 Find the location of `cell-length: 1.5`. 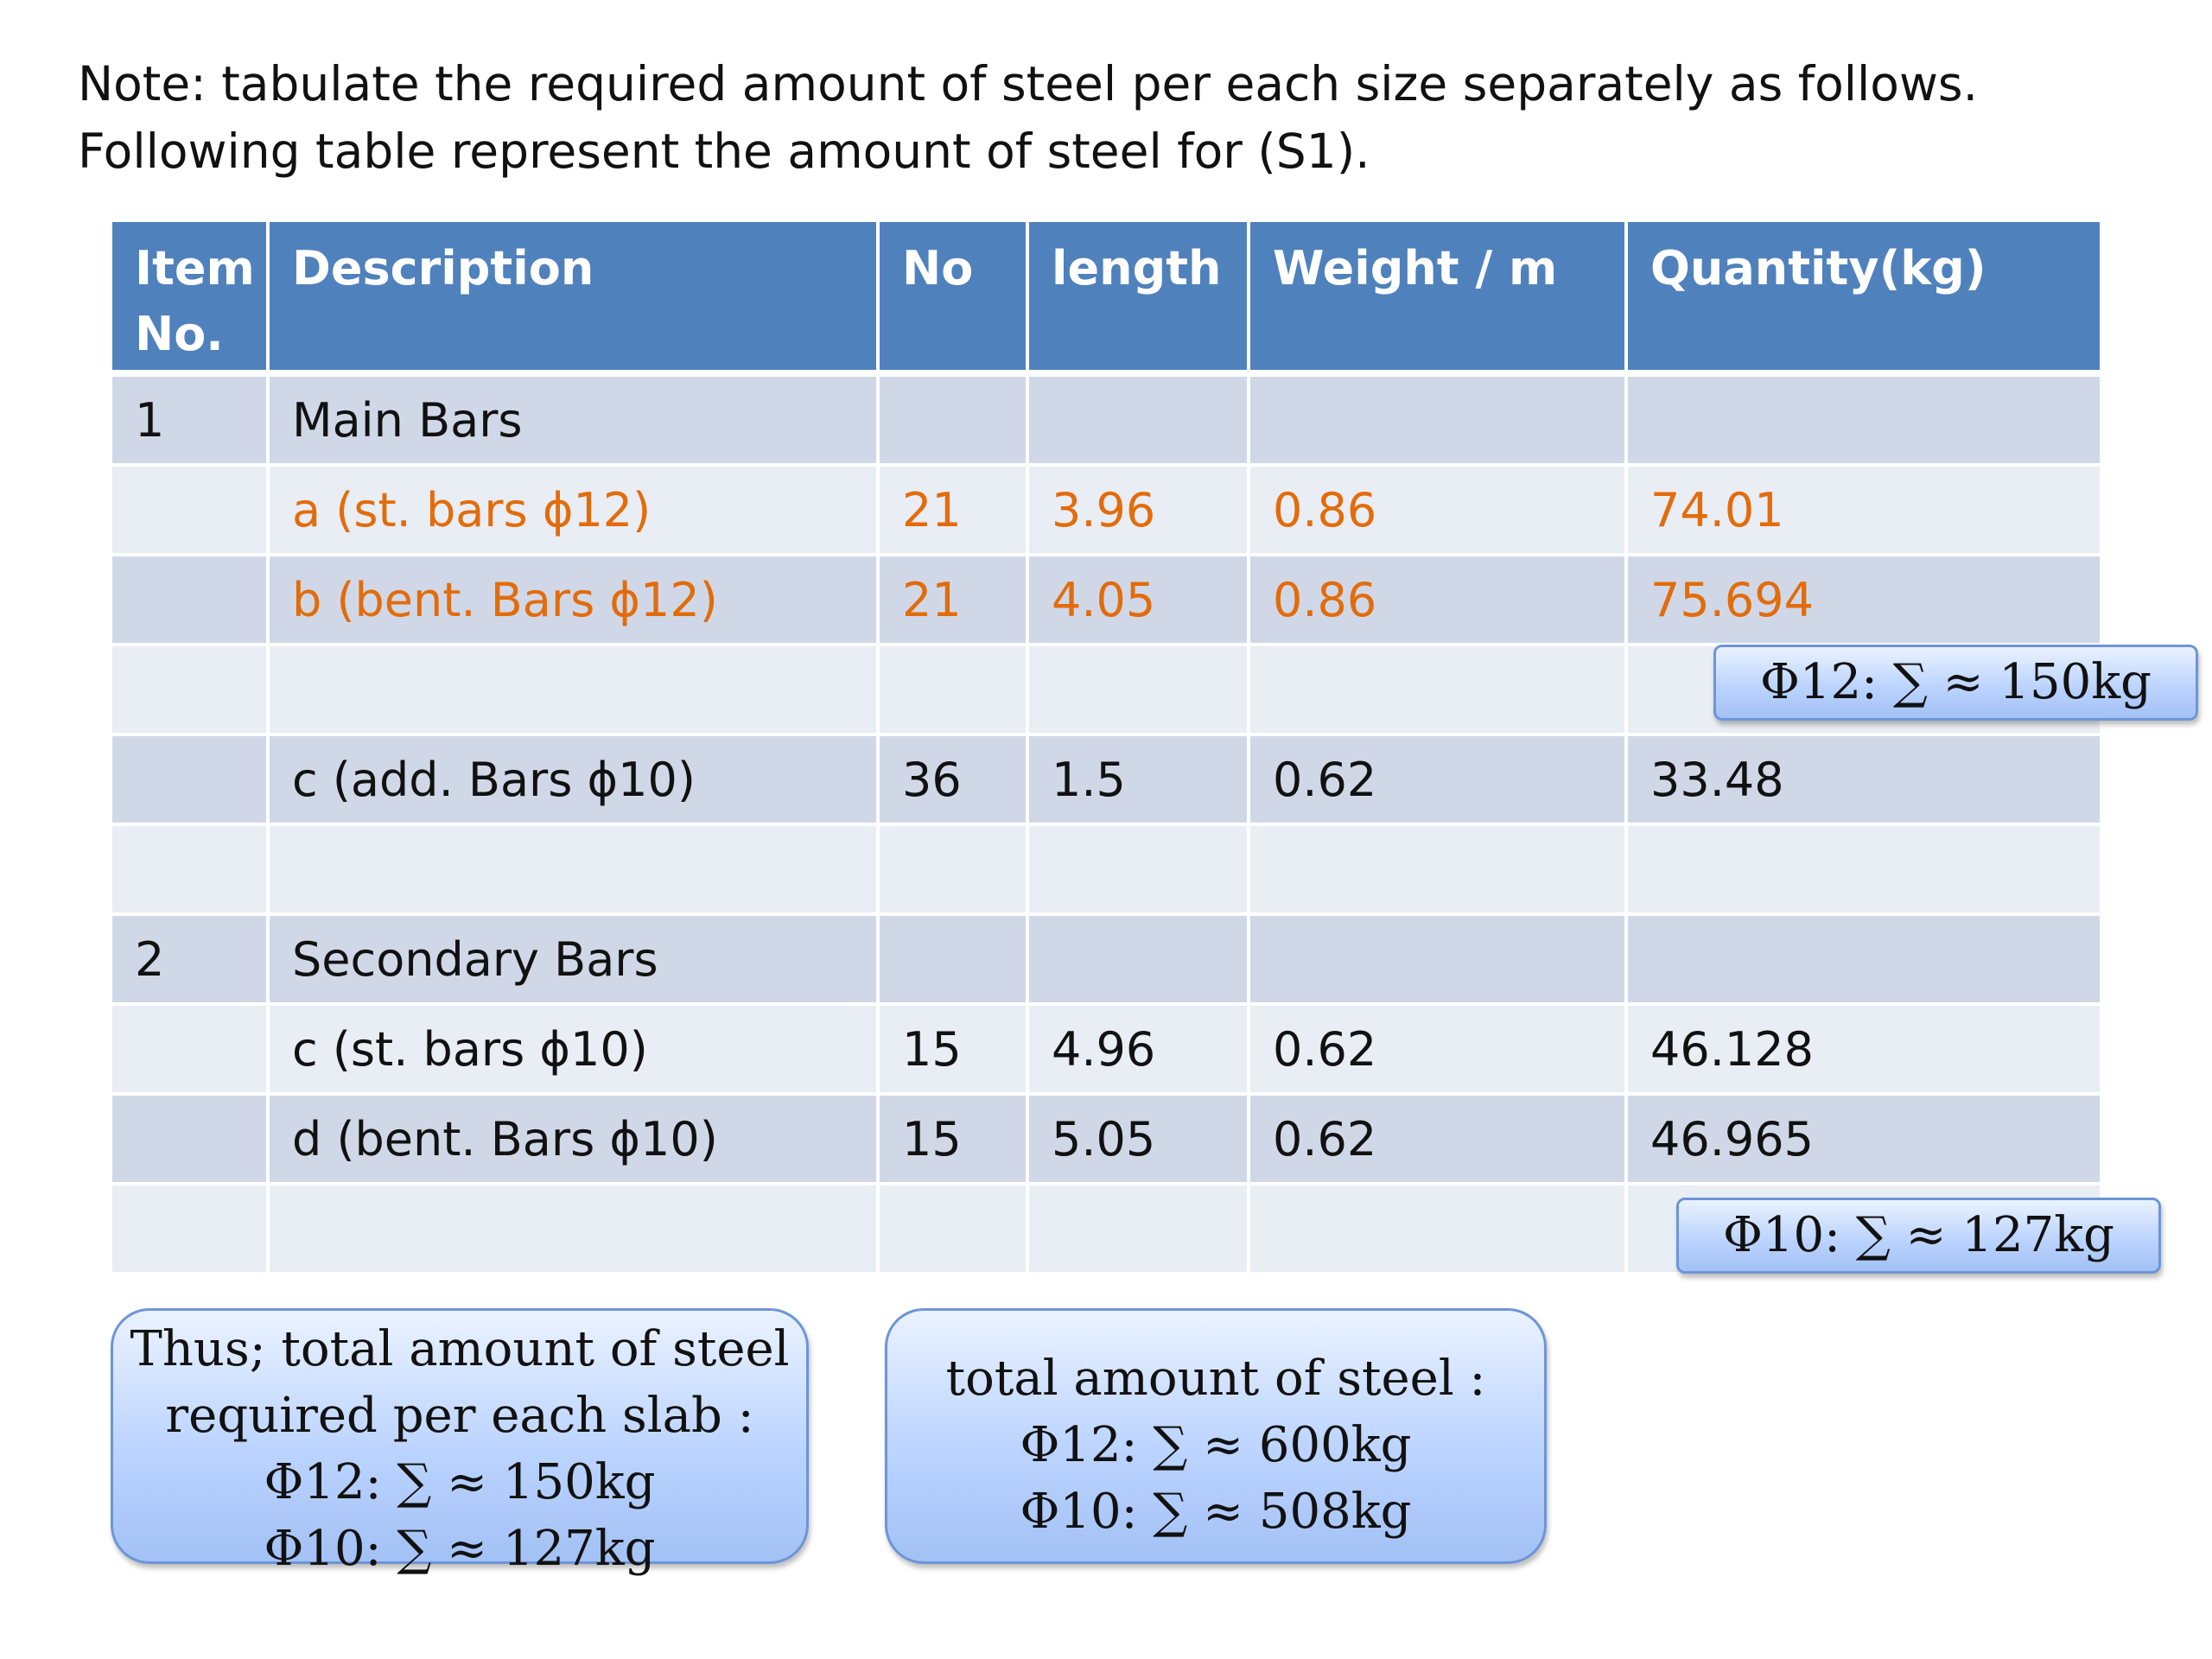

cell-length: 1.5 is located at coordinates (1138, 780).